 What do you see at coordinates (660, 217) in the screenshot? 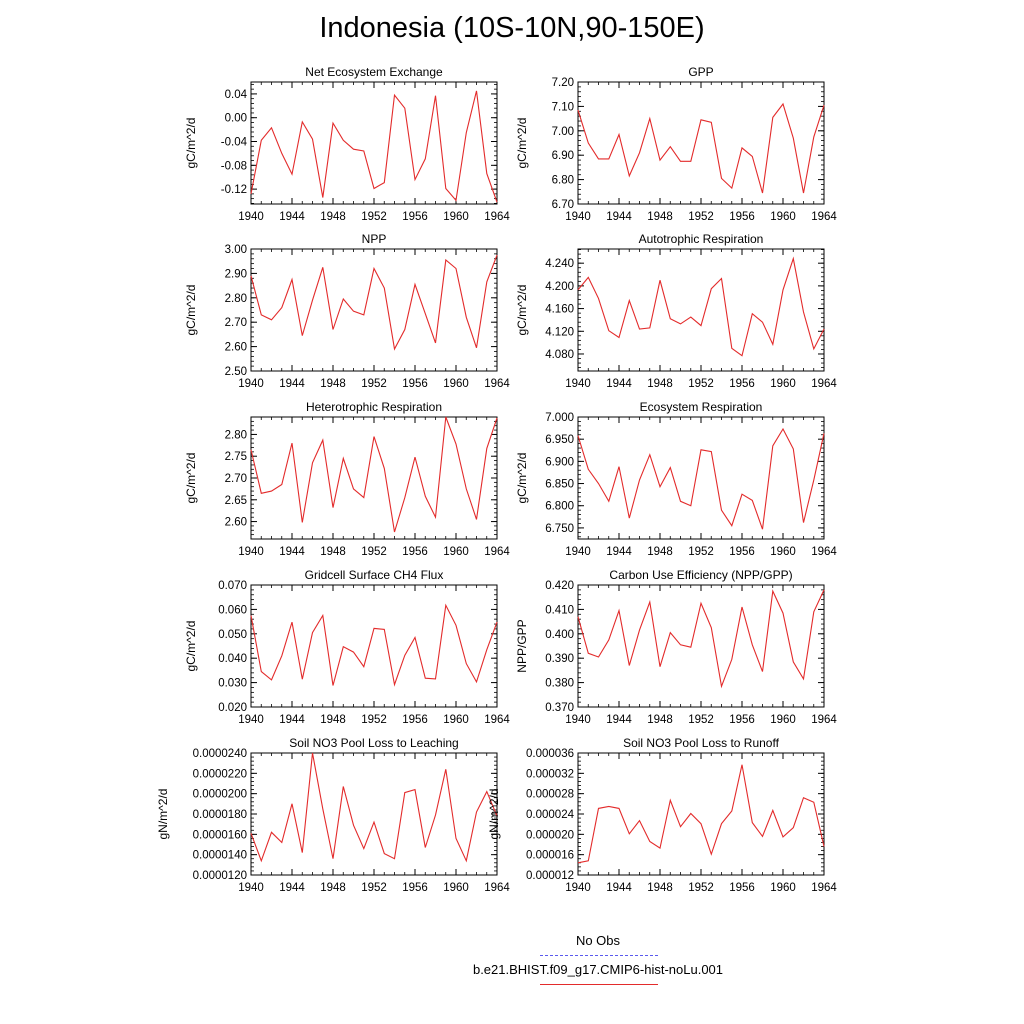
I see `chart-1-xtick-label: 1948` at bounding box center [660, 217].